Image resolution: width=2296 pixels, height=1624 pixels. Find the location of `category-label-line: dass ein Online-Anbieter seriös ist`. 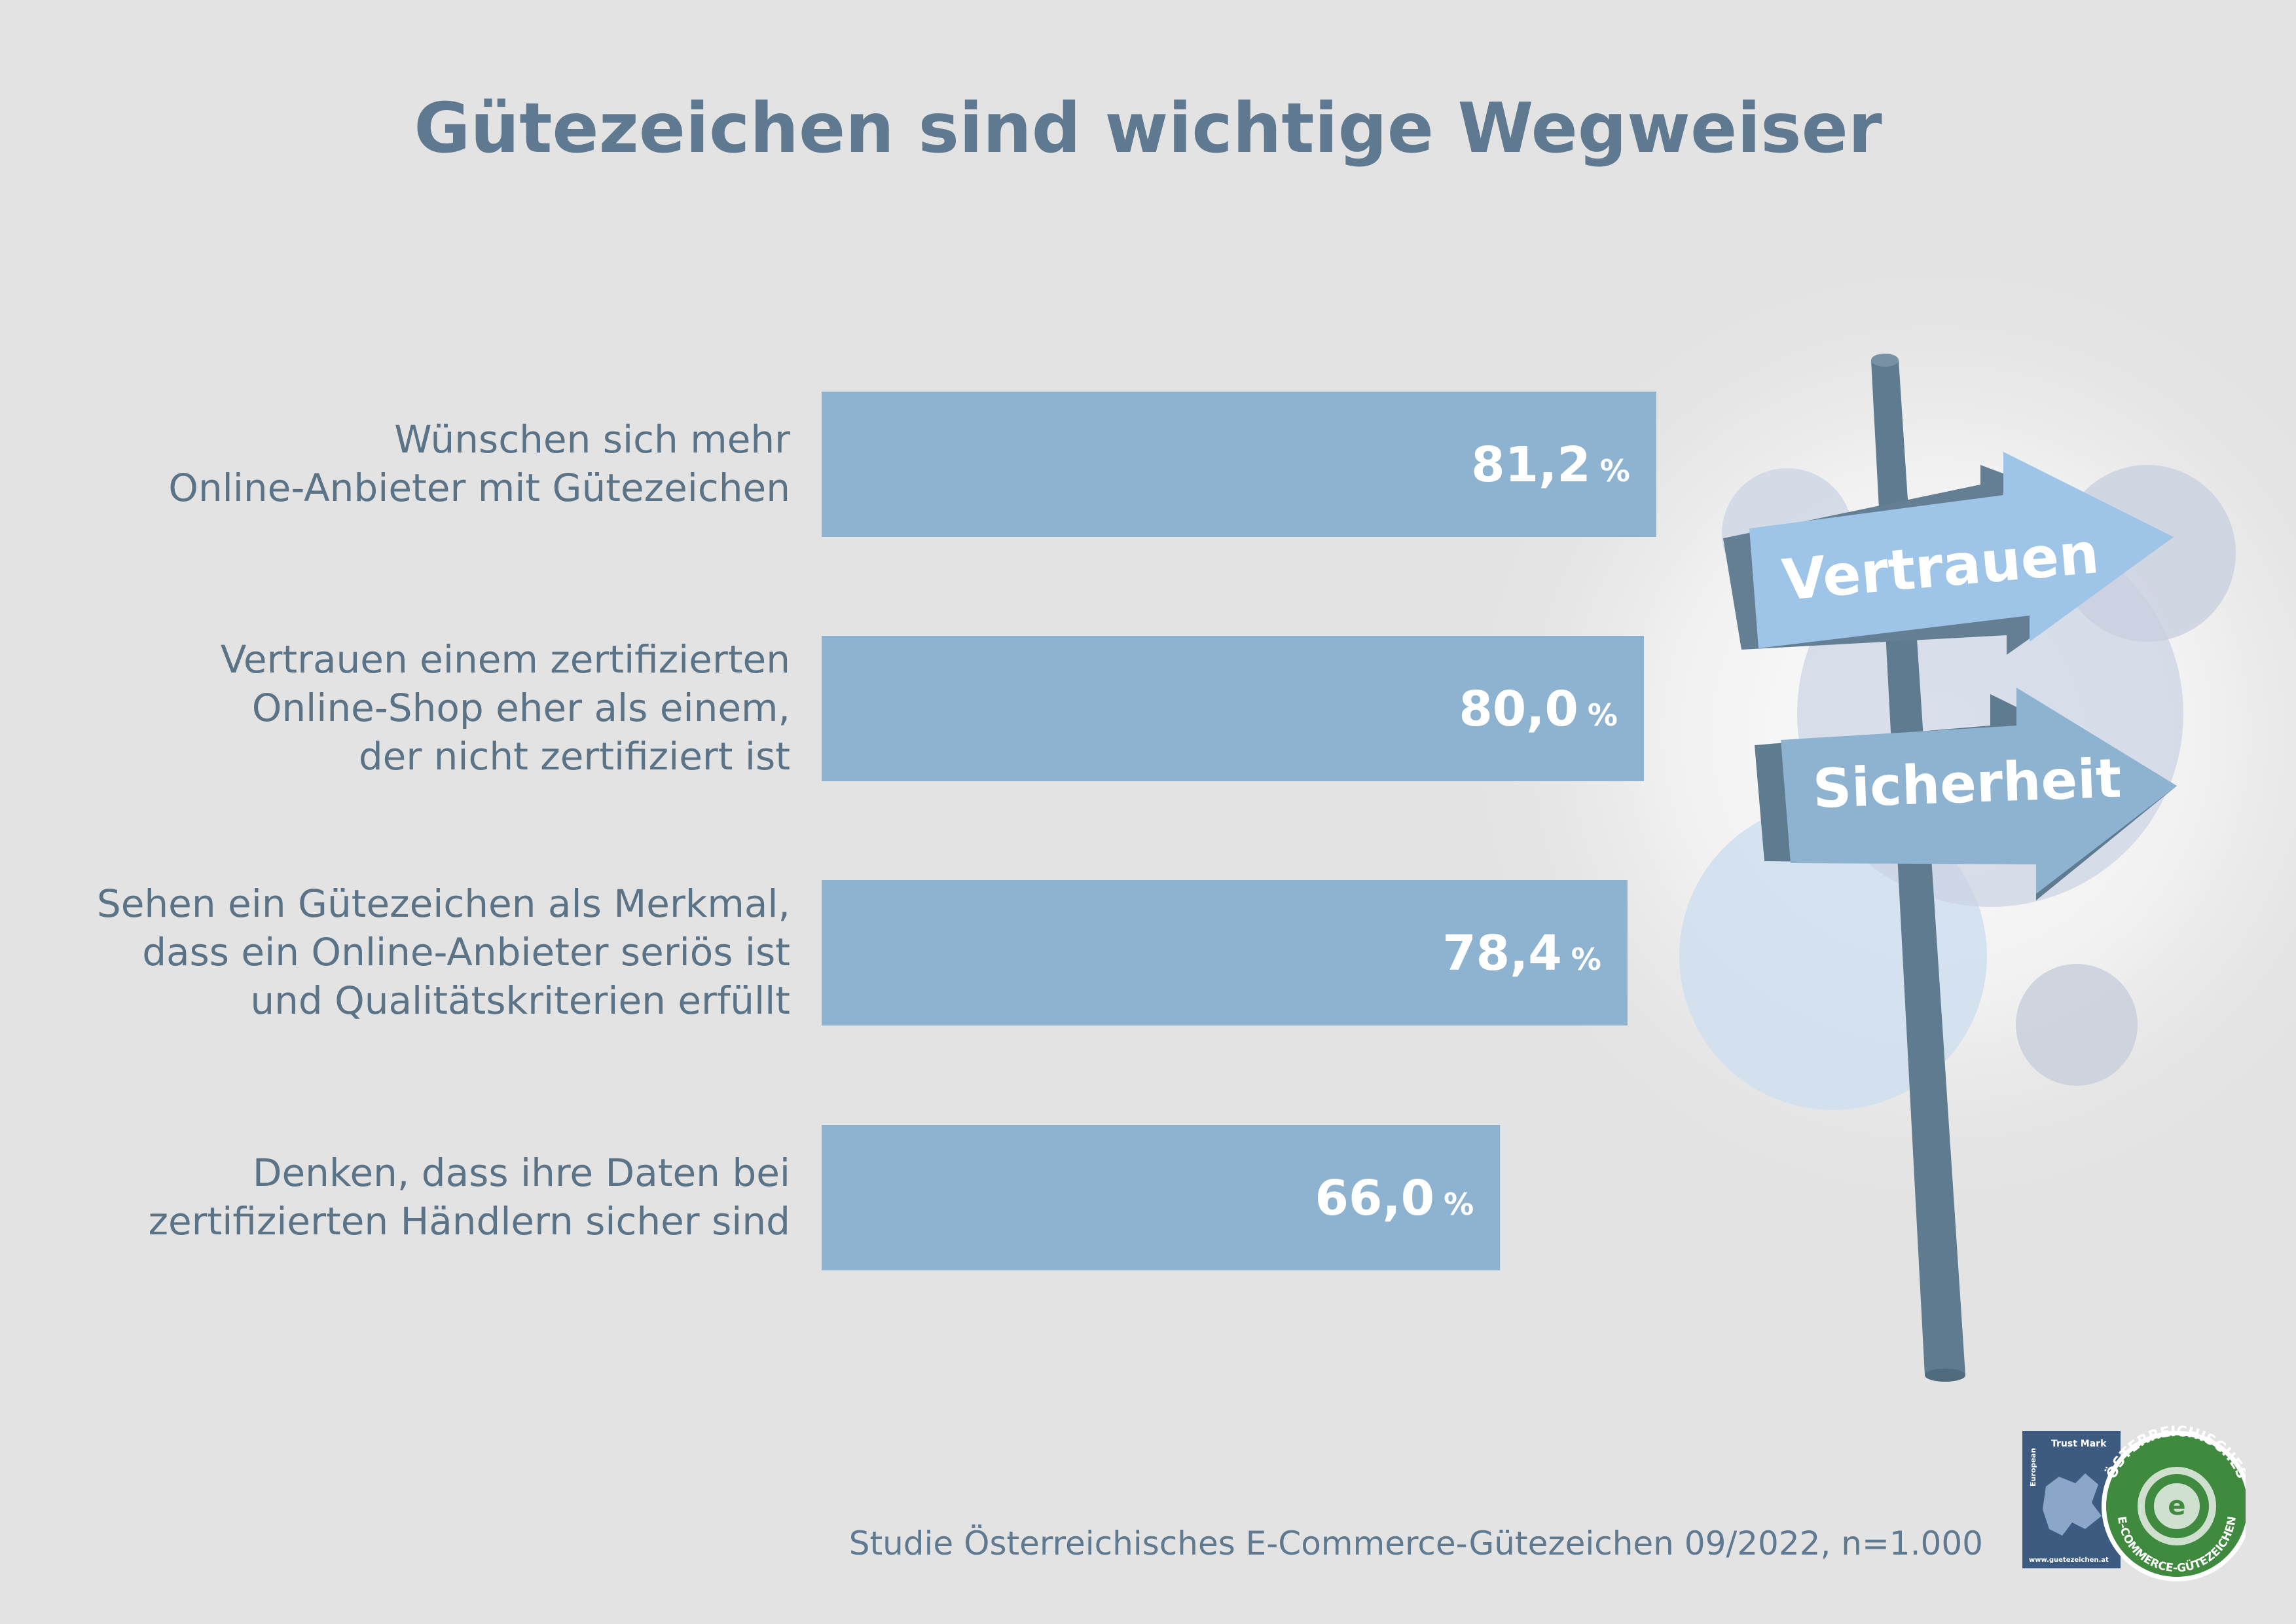

category-label-line: dass ein Online-Anbieter seriös ist is located at coordinates (466, 952).